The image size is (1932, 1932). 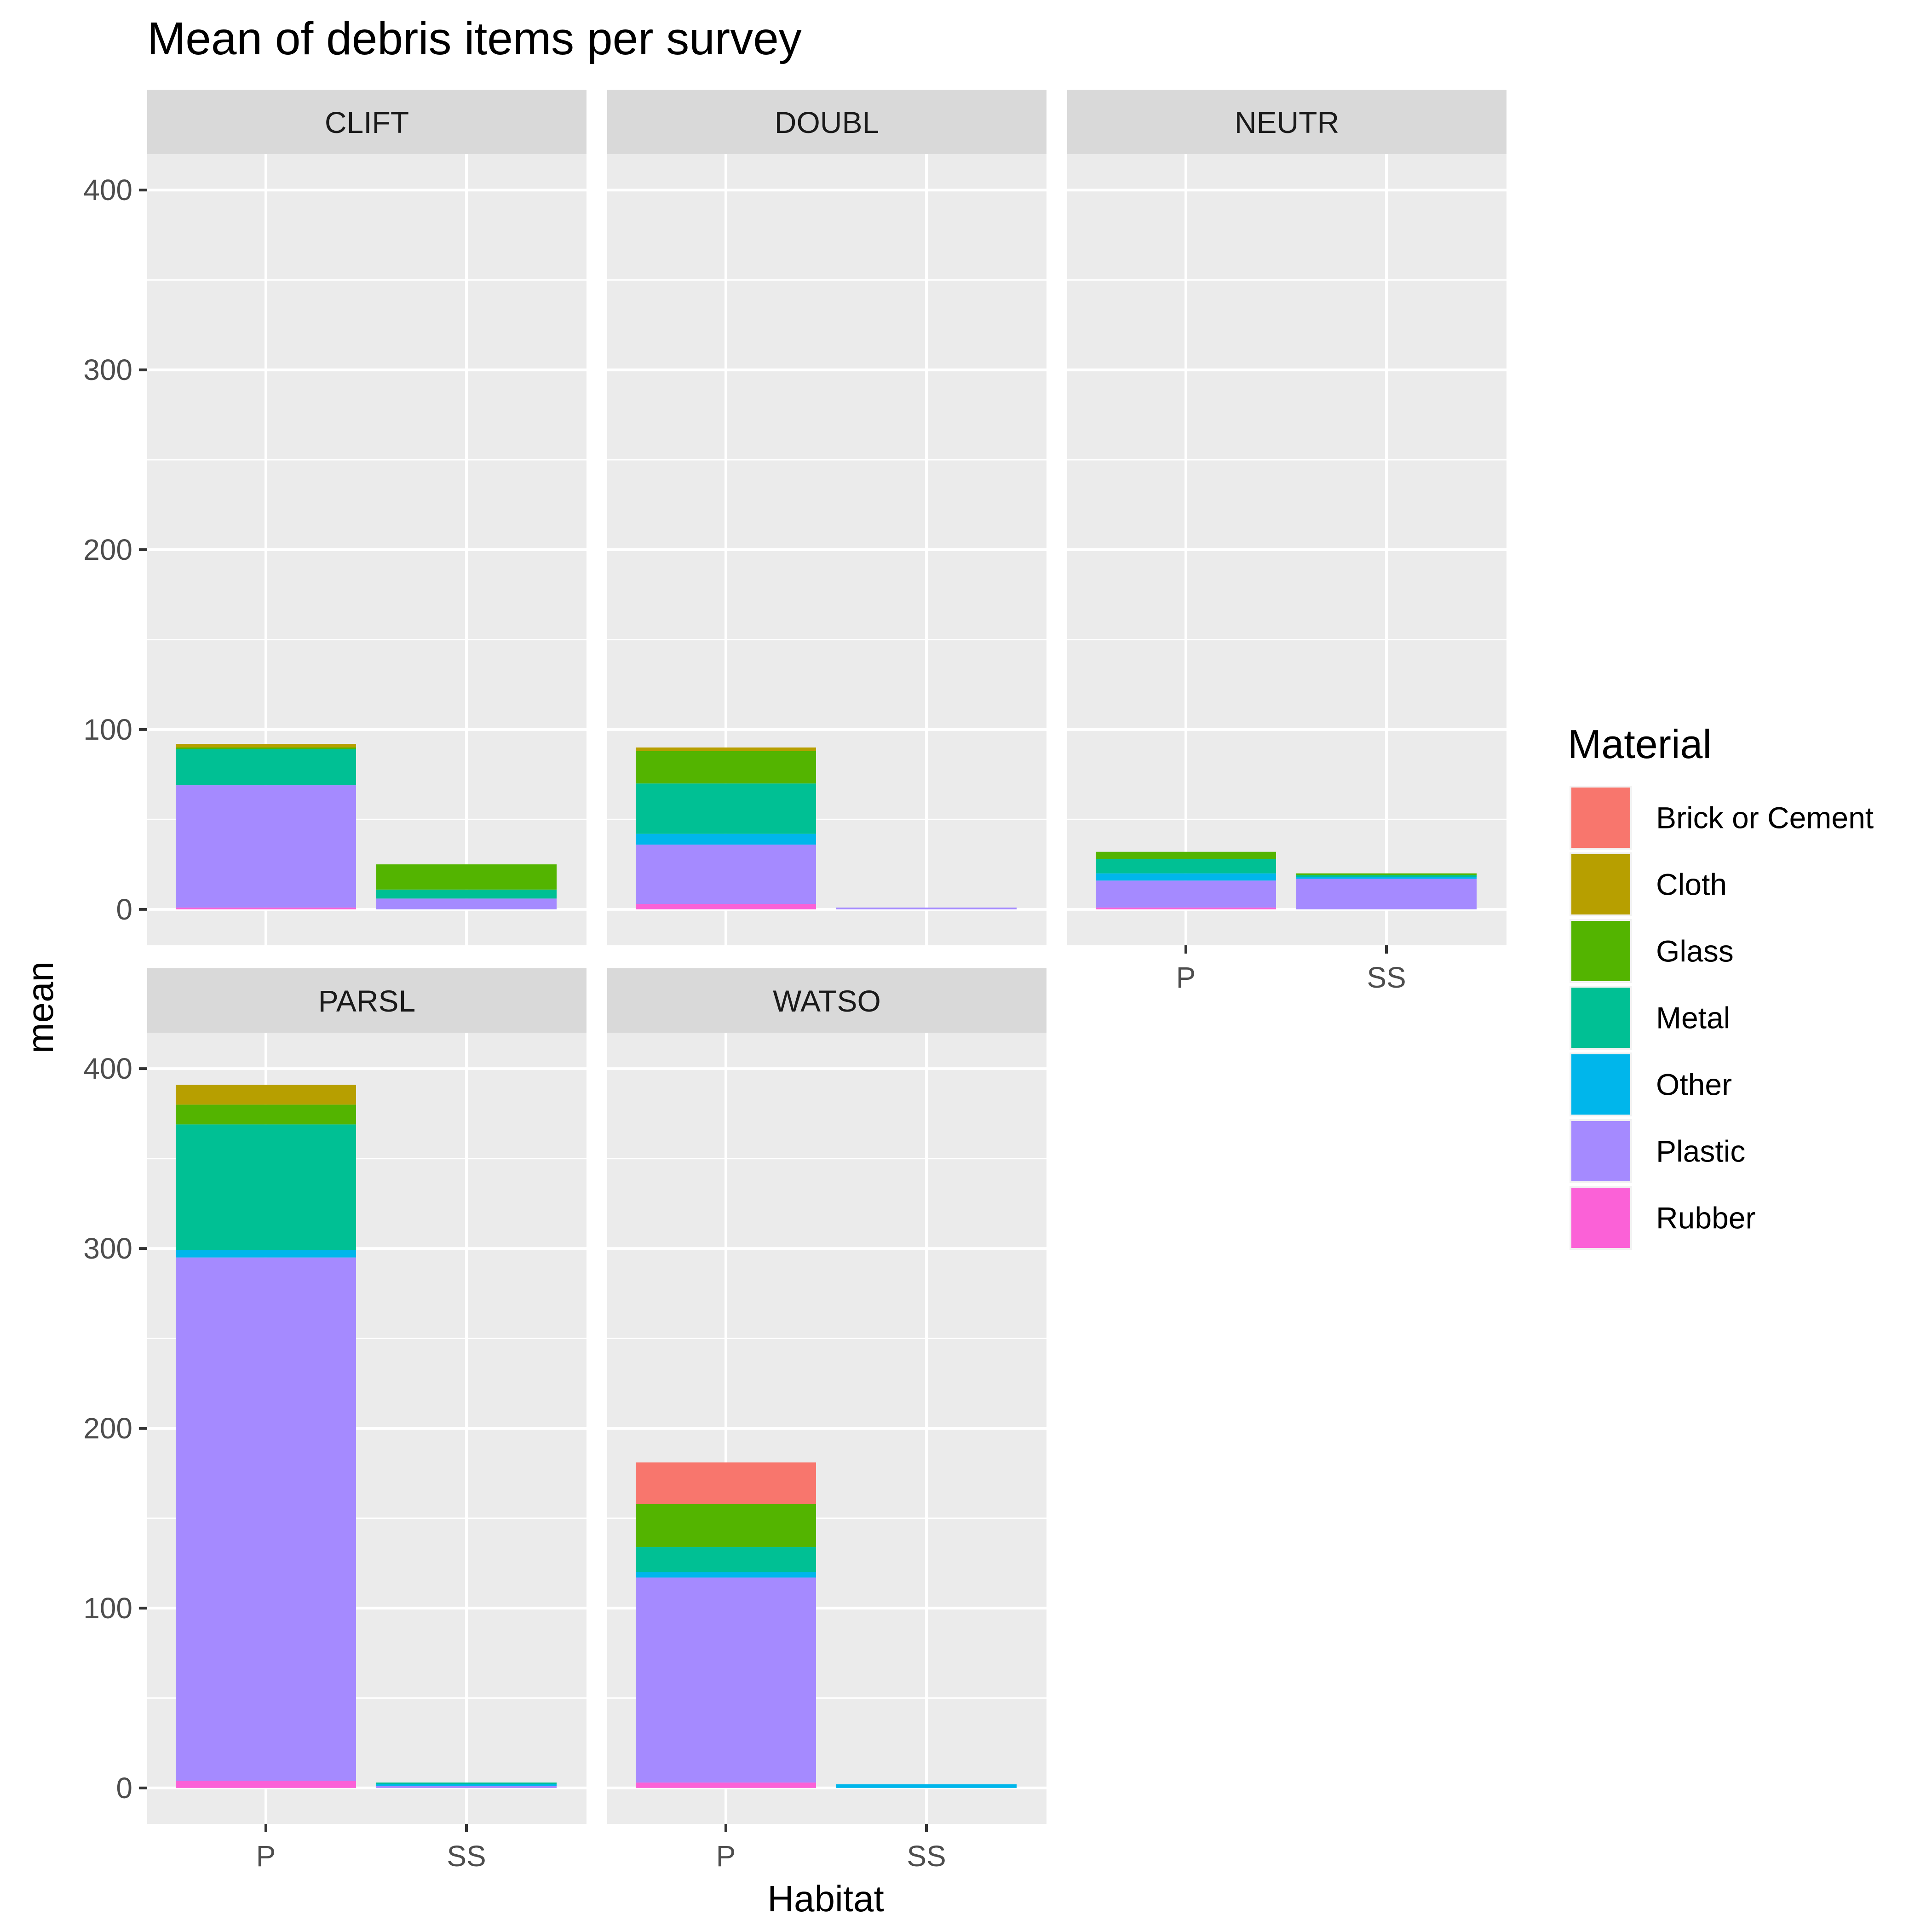 I want to click on legend-entry-label: Plastic, so click(x=1700, y=1151).